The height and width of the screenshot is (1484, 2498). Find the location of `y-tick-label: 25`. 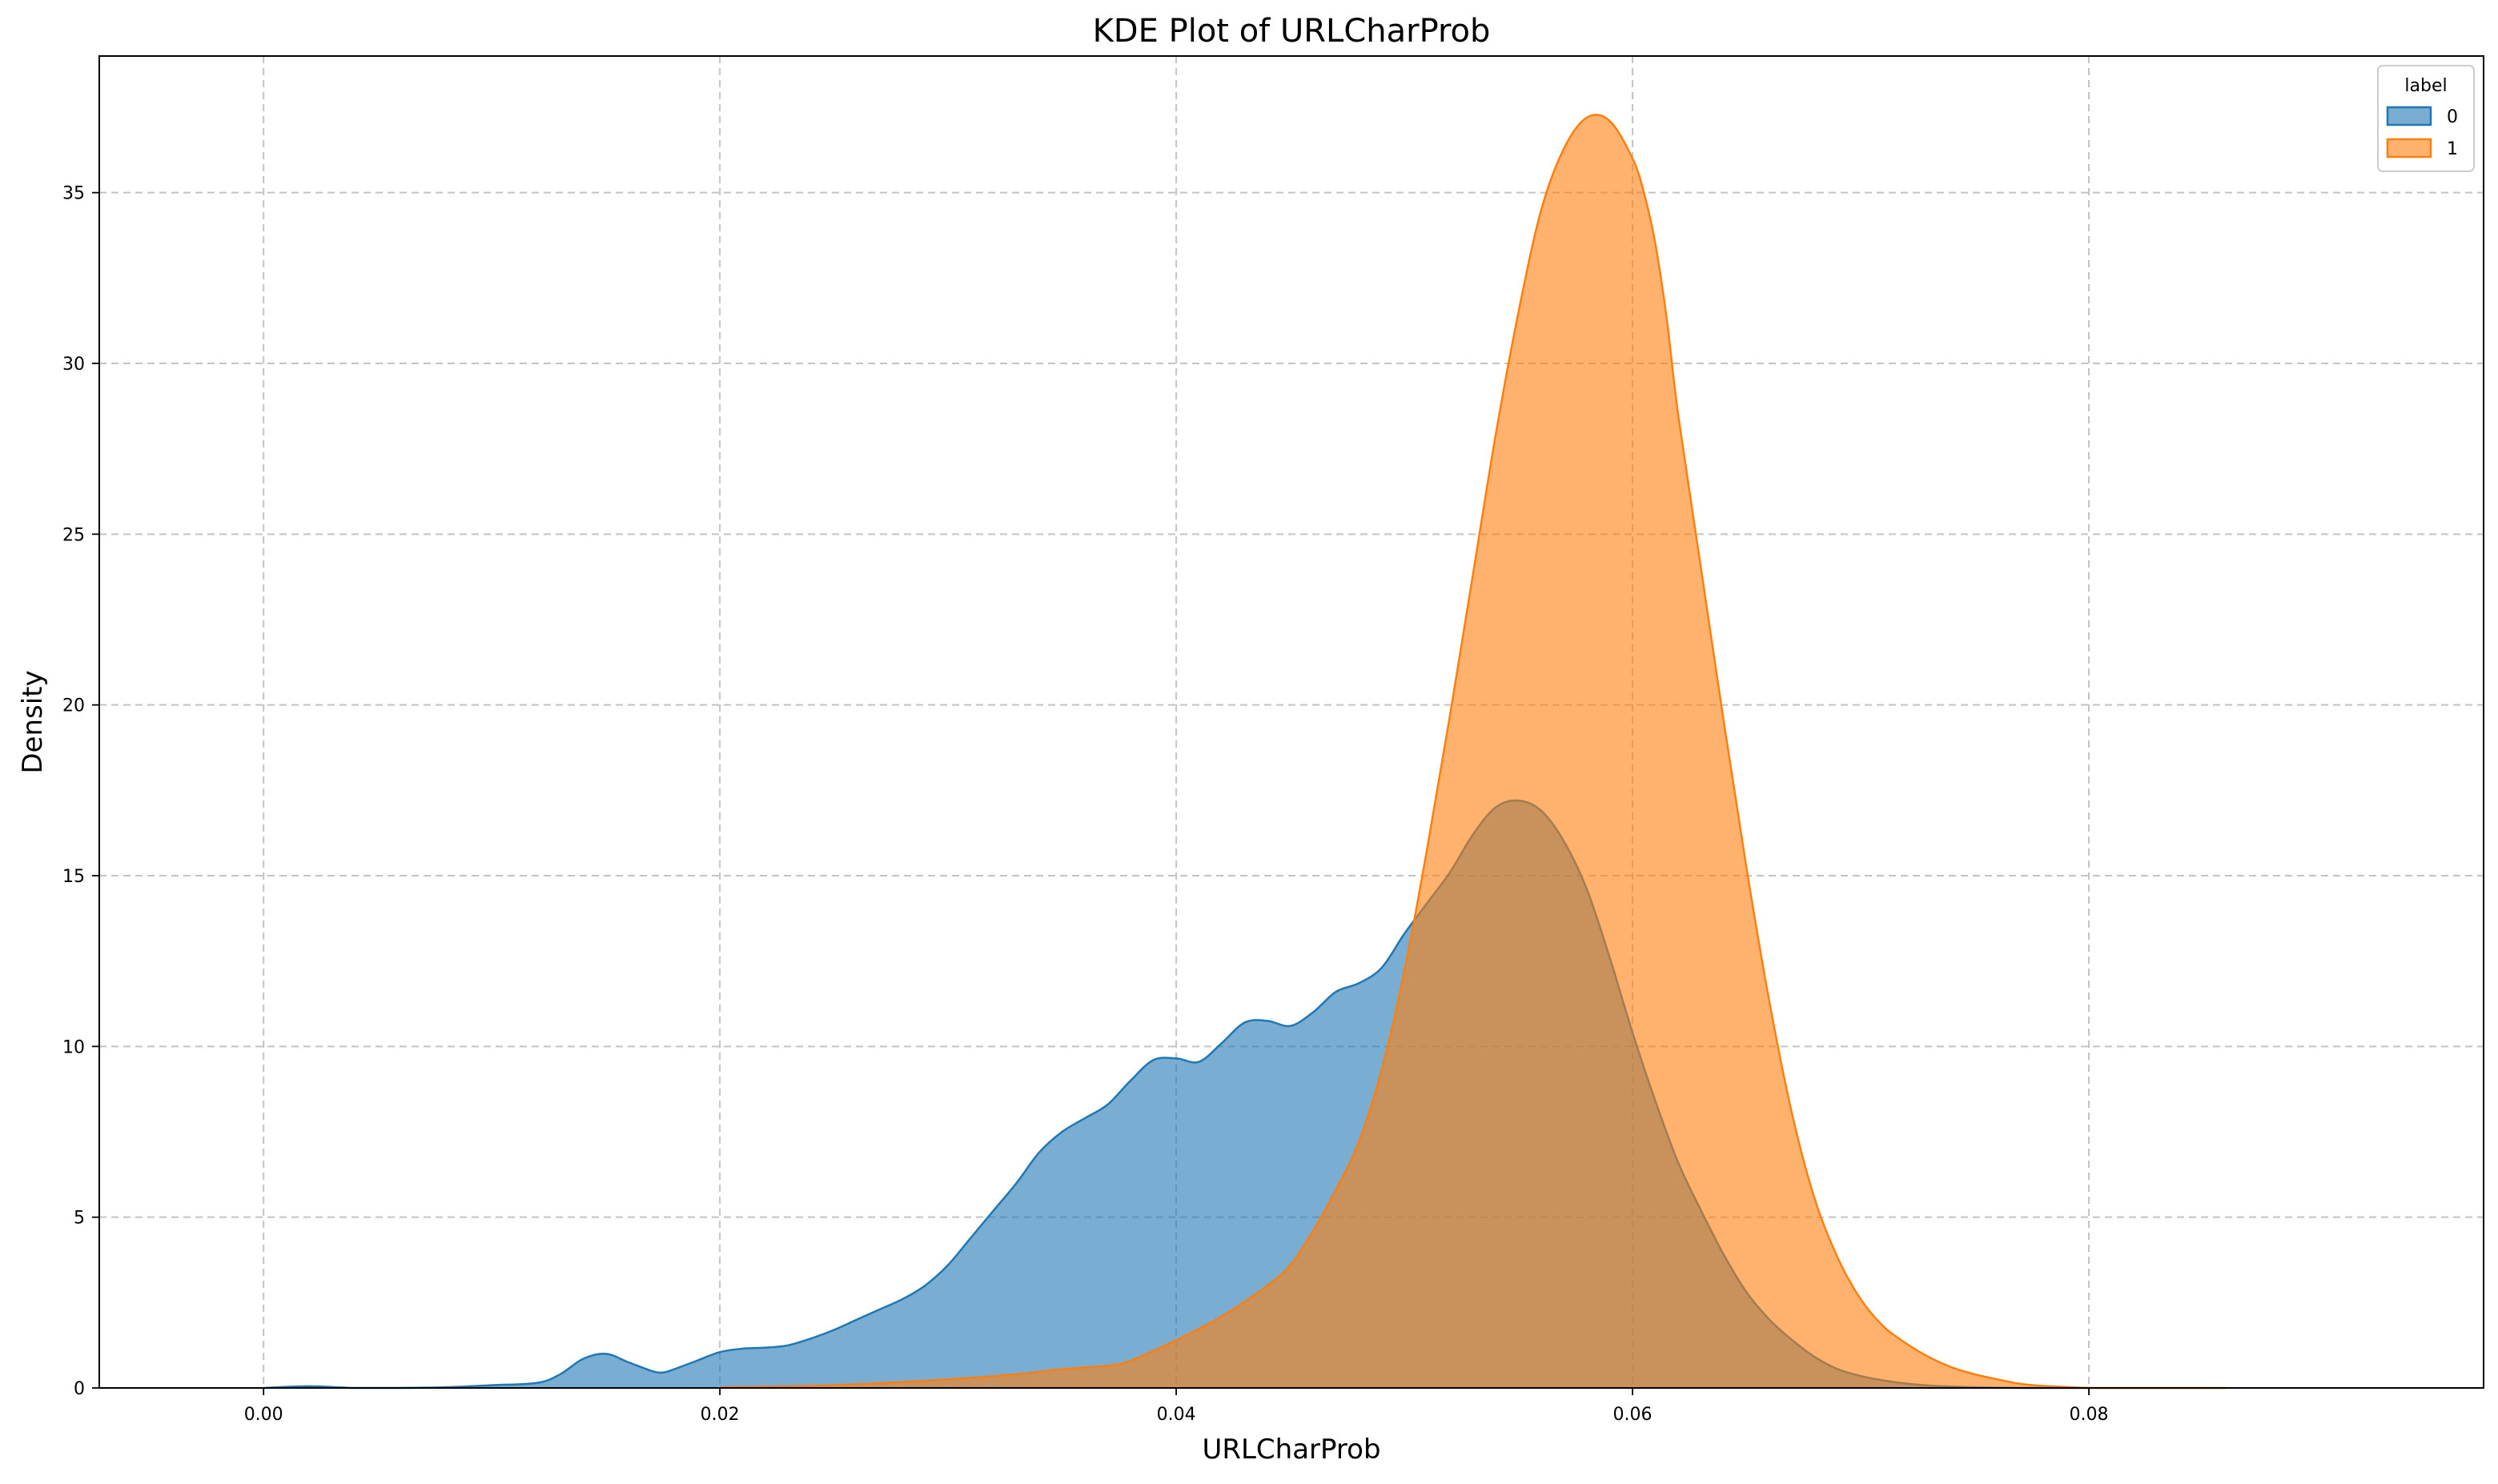

y-tick-label: 25 is located at coordinates (73, 535).